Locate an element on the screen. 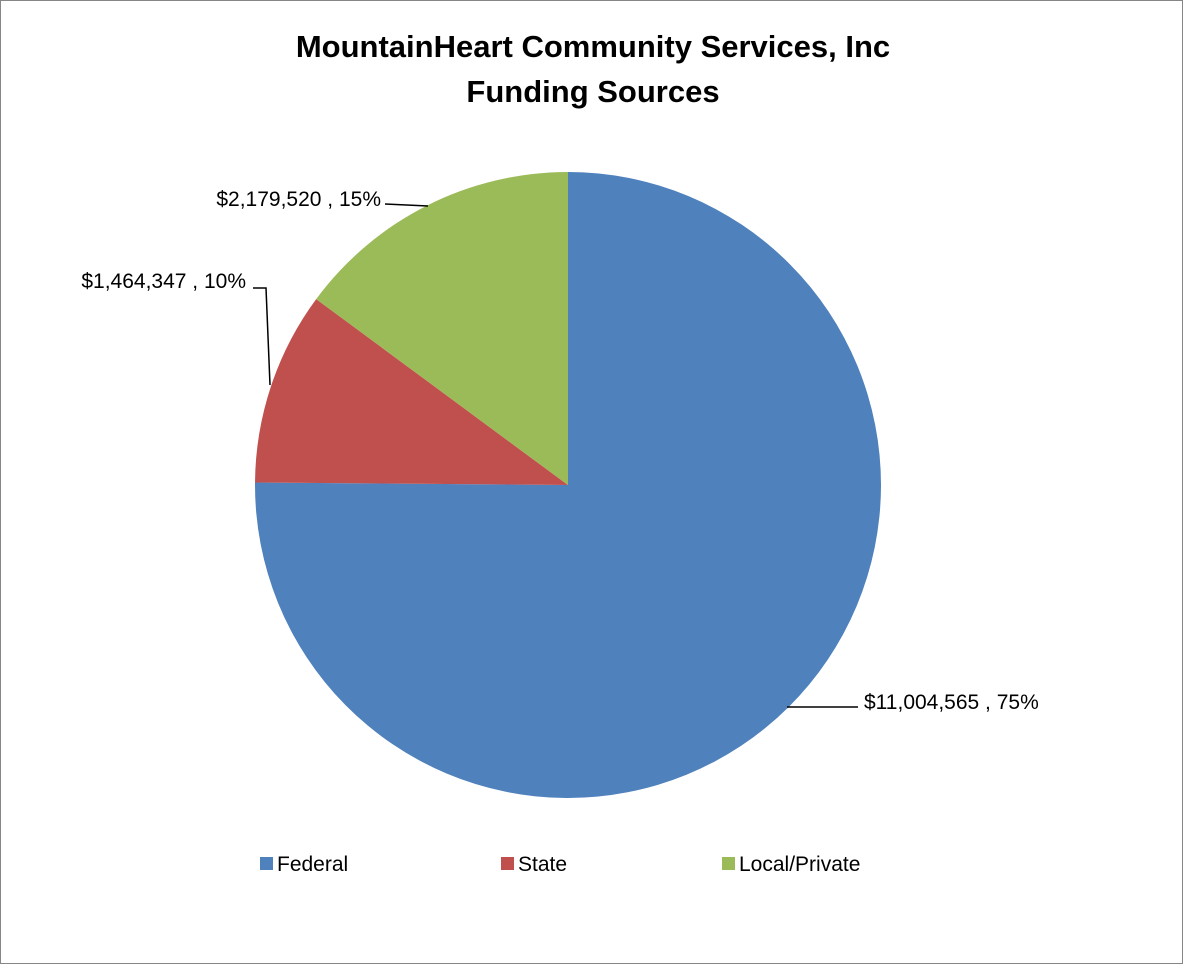  legend-label-state: State is located at coordinates (542, 864).